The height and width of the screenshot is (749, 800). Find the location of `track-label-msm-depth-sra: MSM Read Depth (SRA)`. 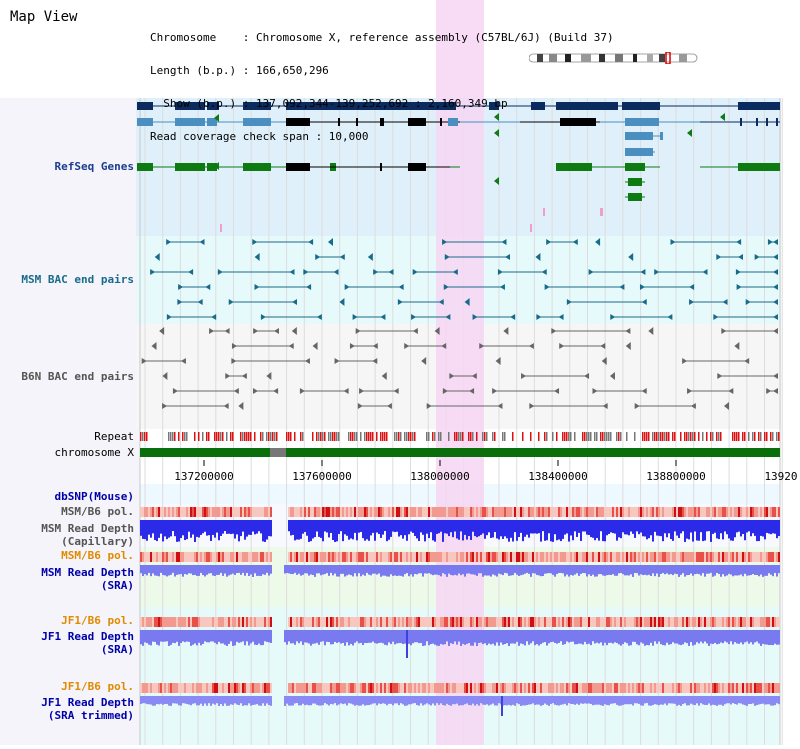

track-label-msm-depth-sra: MSM Read Depth (SRA) is located at coordinates (87, 579).